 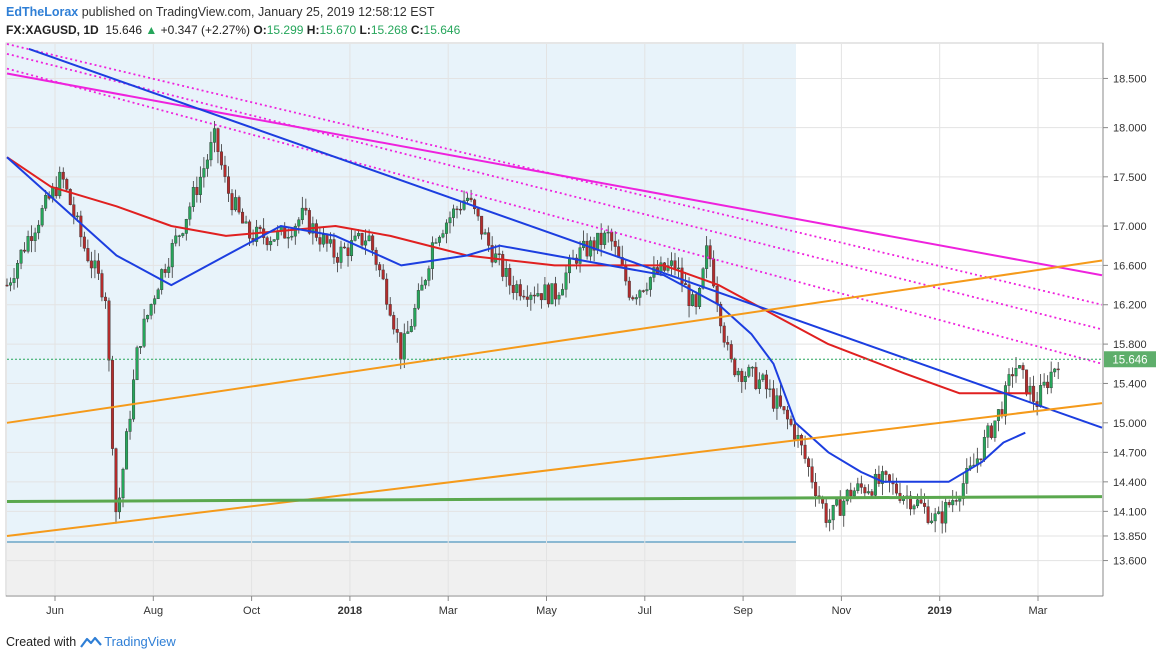 What do you see at coordinates (313, 30) in the screenshot?
I see `high-label: H:` at bounding box center [313, 30].